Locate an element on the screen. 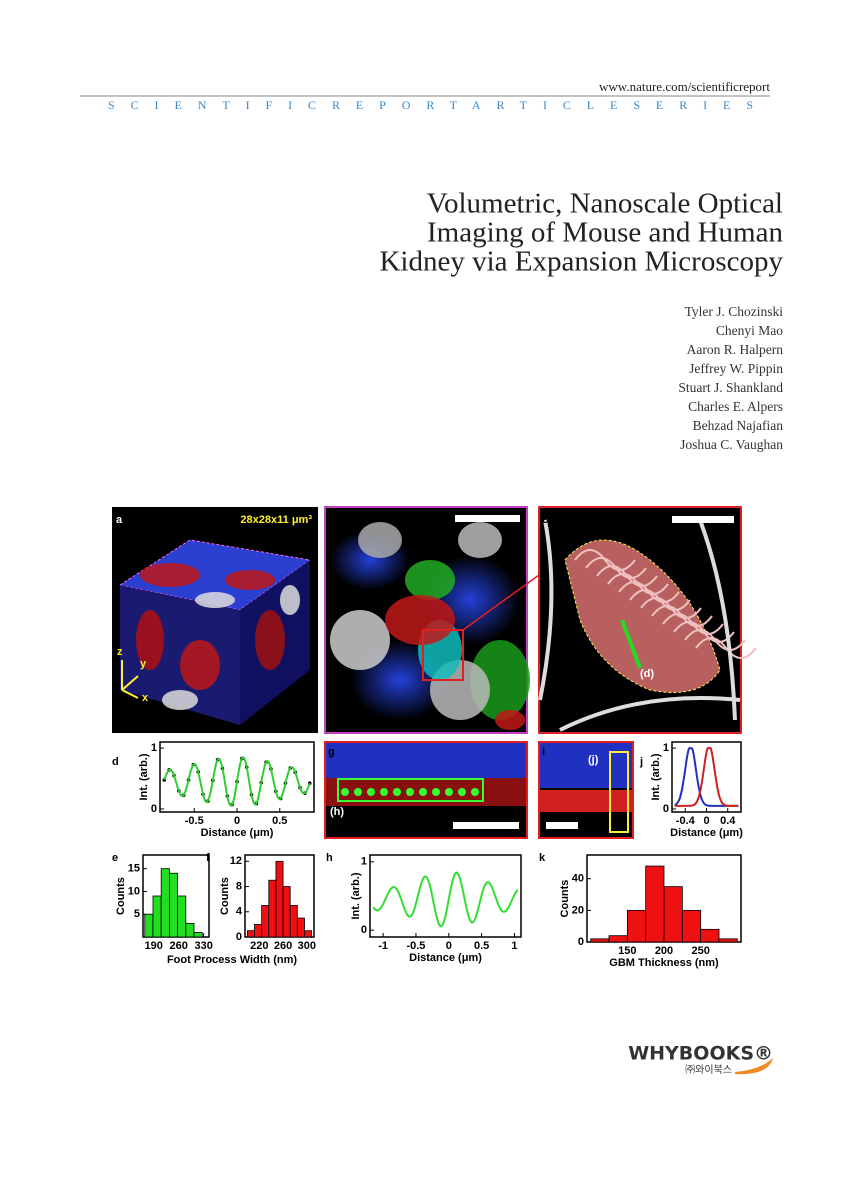 The width and height of the screenshot is (849, 1200). axis-glyph: z is located at coordinates (120, 652).